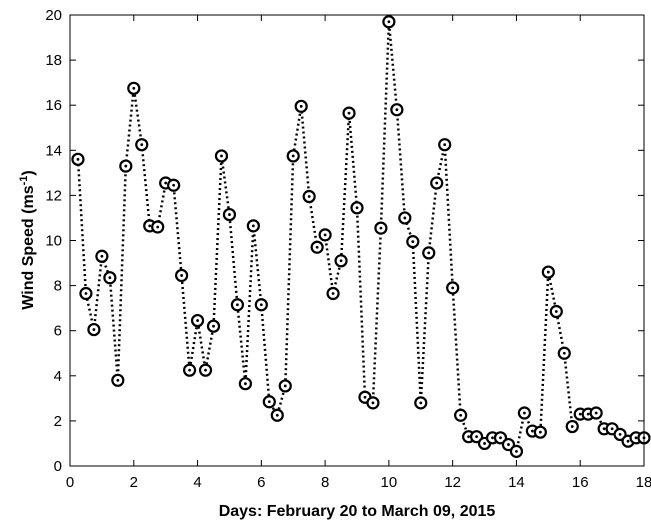 This screenshot has width=651, height=524. I want to click on y-tick-label: 6, so click(58, 331).